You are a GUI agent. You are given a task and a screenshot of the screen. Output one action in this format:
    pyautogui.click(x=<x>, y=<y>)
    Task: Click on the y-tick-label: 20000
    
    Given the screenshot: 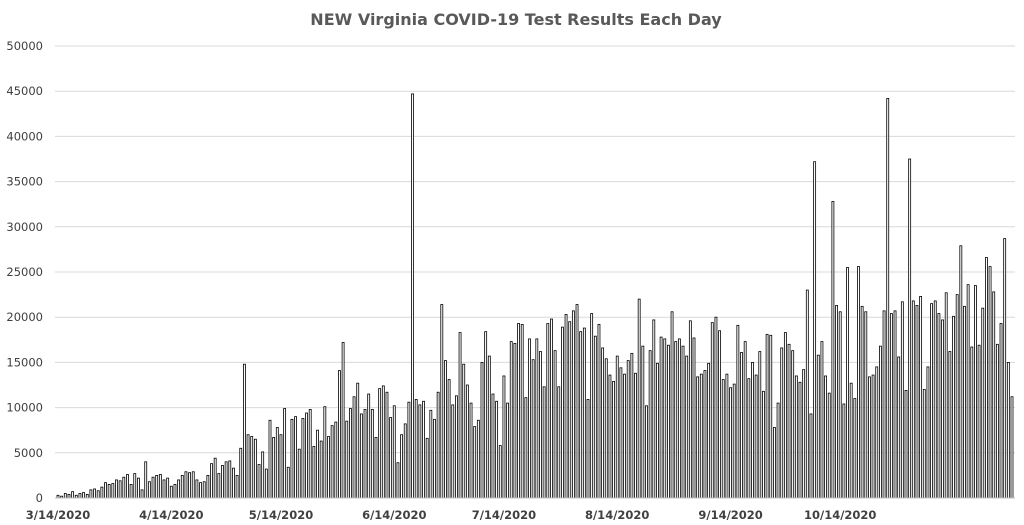 What is the action you would take?
    pyautogui.click(x=24, y=317)
    